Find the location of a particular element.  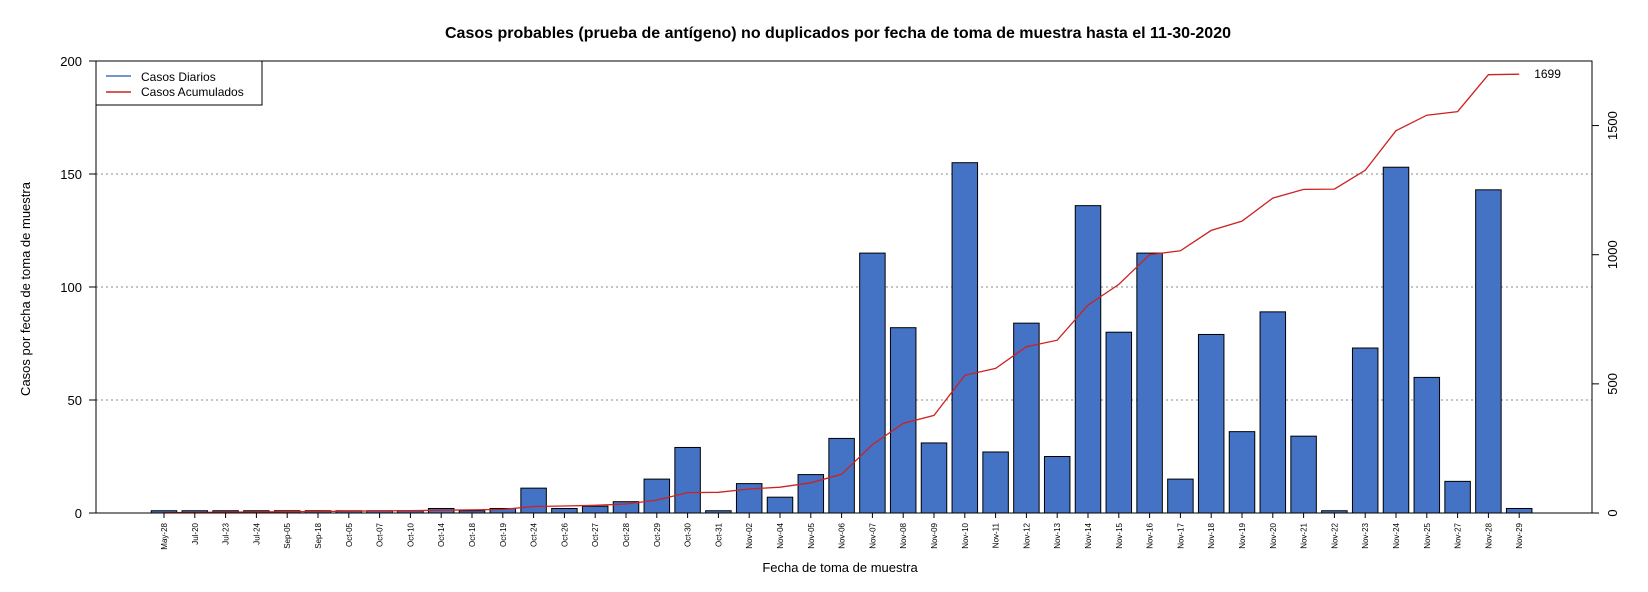

x-tick-label: Oct-29 is located at coordinates (657, 534).